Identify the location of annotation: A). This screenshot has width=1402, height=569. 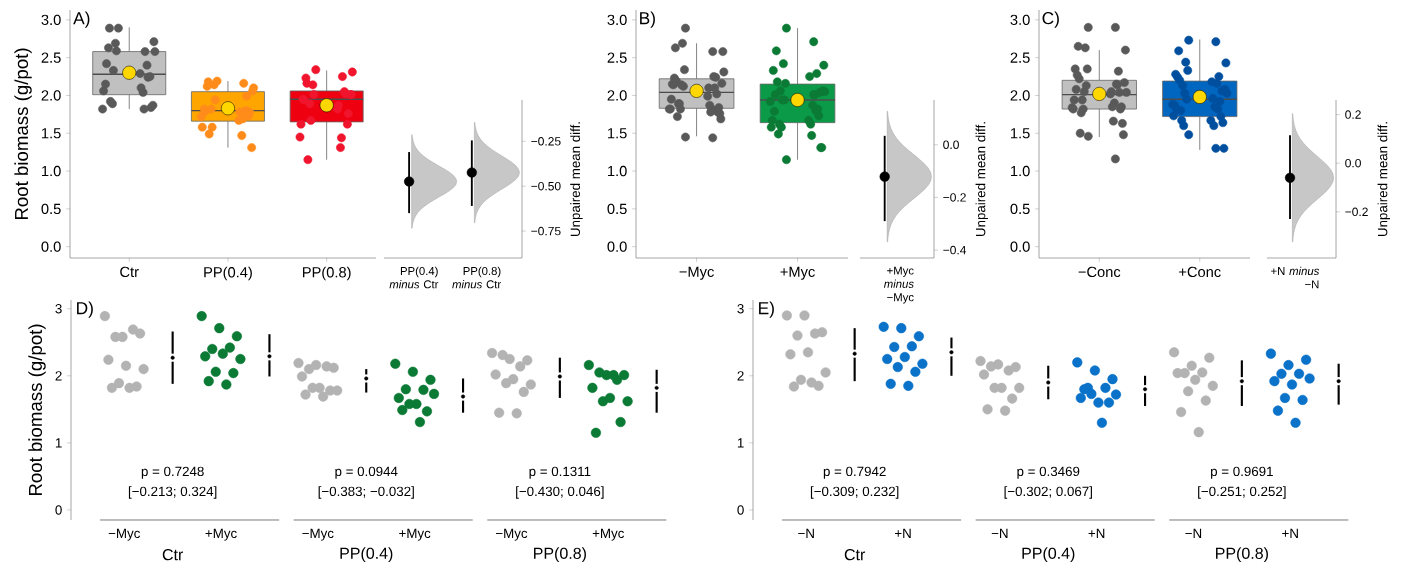
(81, 19).